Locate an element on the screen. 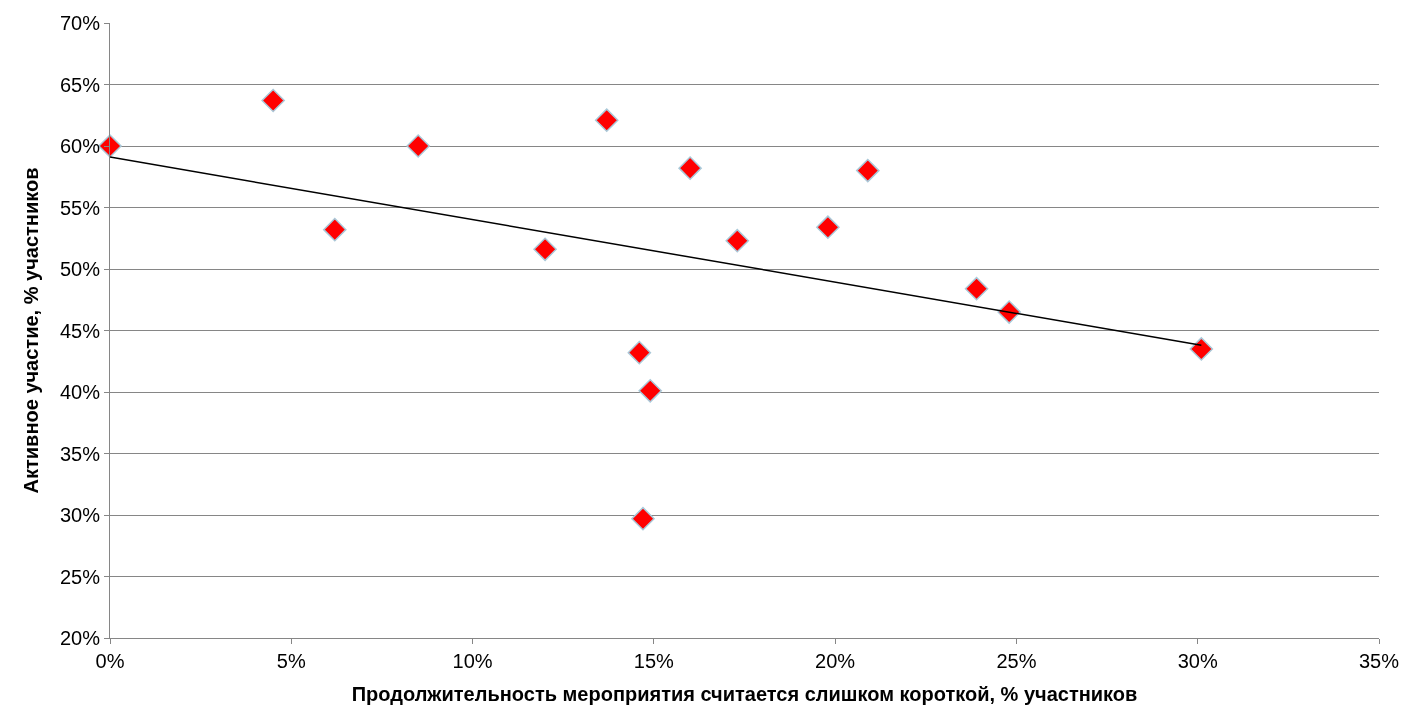 This screenshot has width=1411, height=728. y-tick-label: 65% is located at coordinates (80, 84).